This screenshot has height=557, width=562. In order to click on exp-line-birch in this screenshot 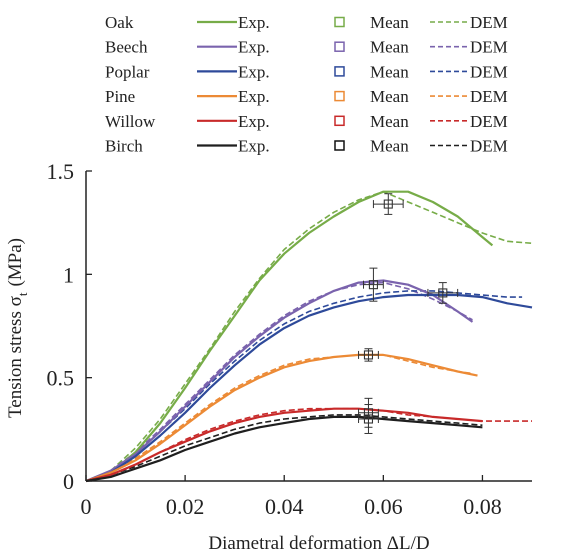, I will do `click(284, 449)`.